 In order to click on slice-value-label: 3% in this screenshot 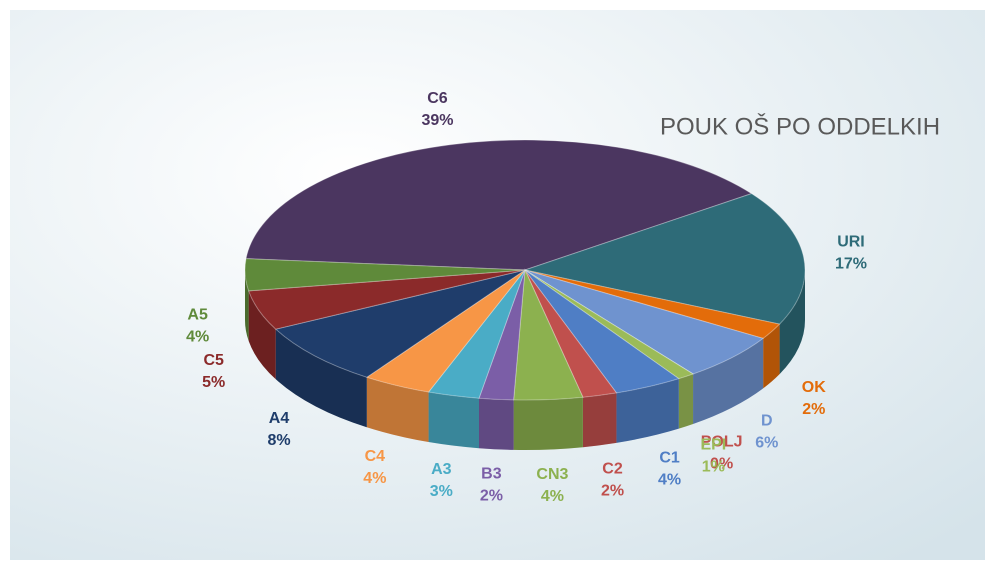, I will do `click(441, 491)`.